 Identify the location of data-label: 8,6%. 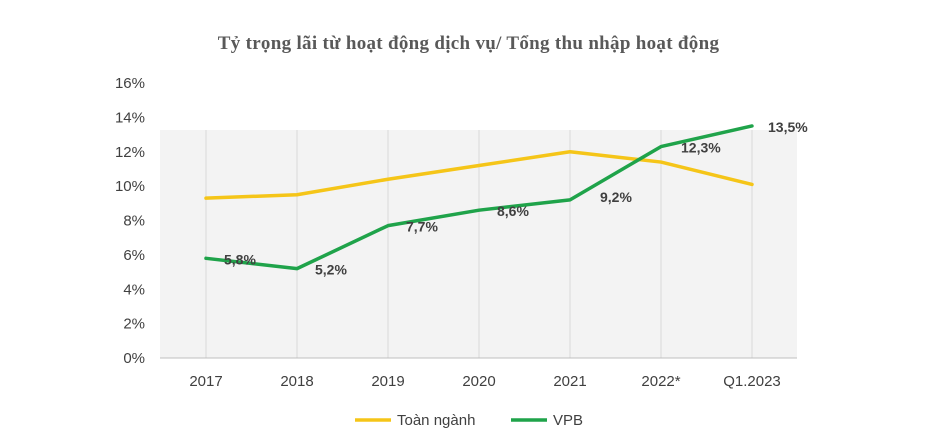
(513, 211).